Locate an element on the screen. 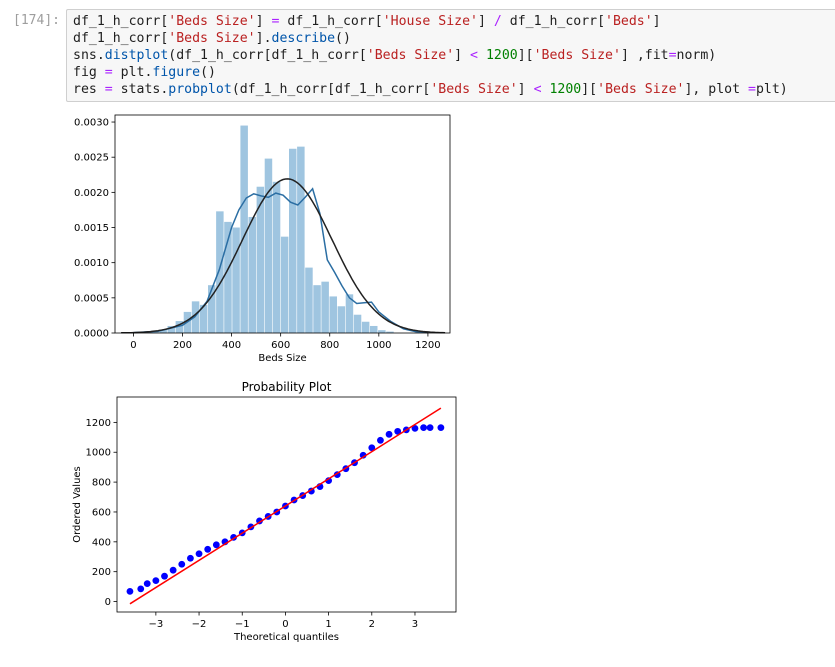  x-tick-label: 800 is located at coordinates (329, 345).